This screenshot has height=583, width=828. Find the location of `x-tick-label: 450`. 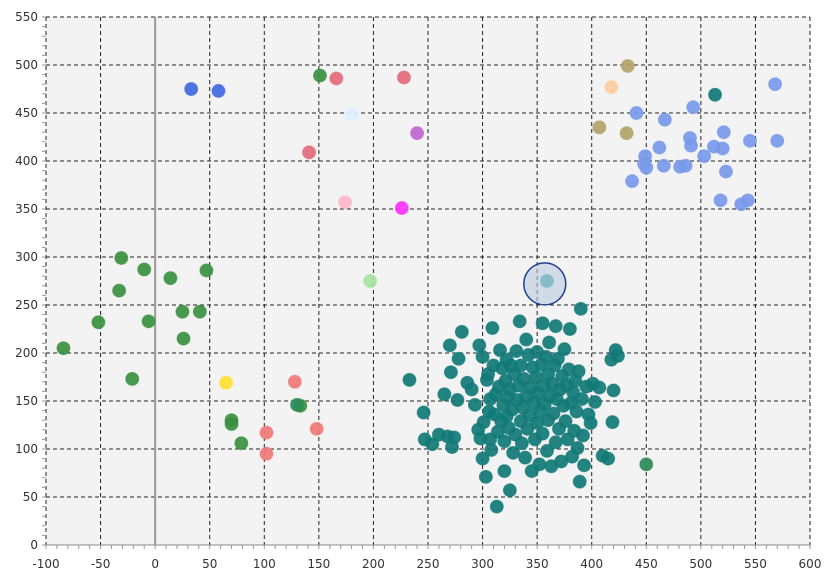

x-tick-label: 450 is located at coordinates (646, 564).